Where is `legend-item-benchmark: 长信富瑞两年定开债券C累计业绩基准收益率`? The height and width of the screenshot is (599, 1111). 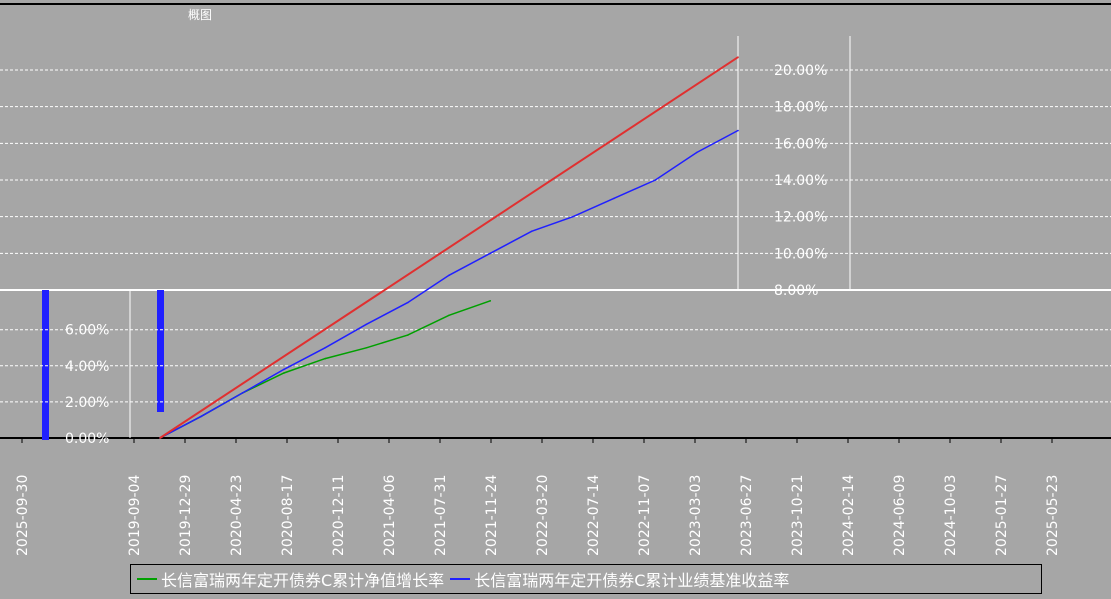 legend-item-benchmark: 长信富瑞两年定开债券C累计业绩基准收益率 is located at coordinates (619, 579).